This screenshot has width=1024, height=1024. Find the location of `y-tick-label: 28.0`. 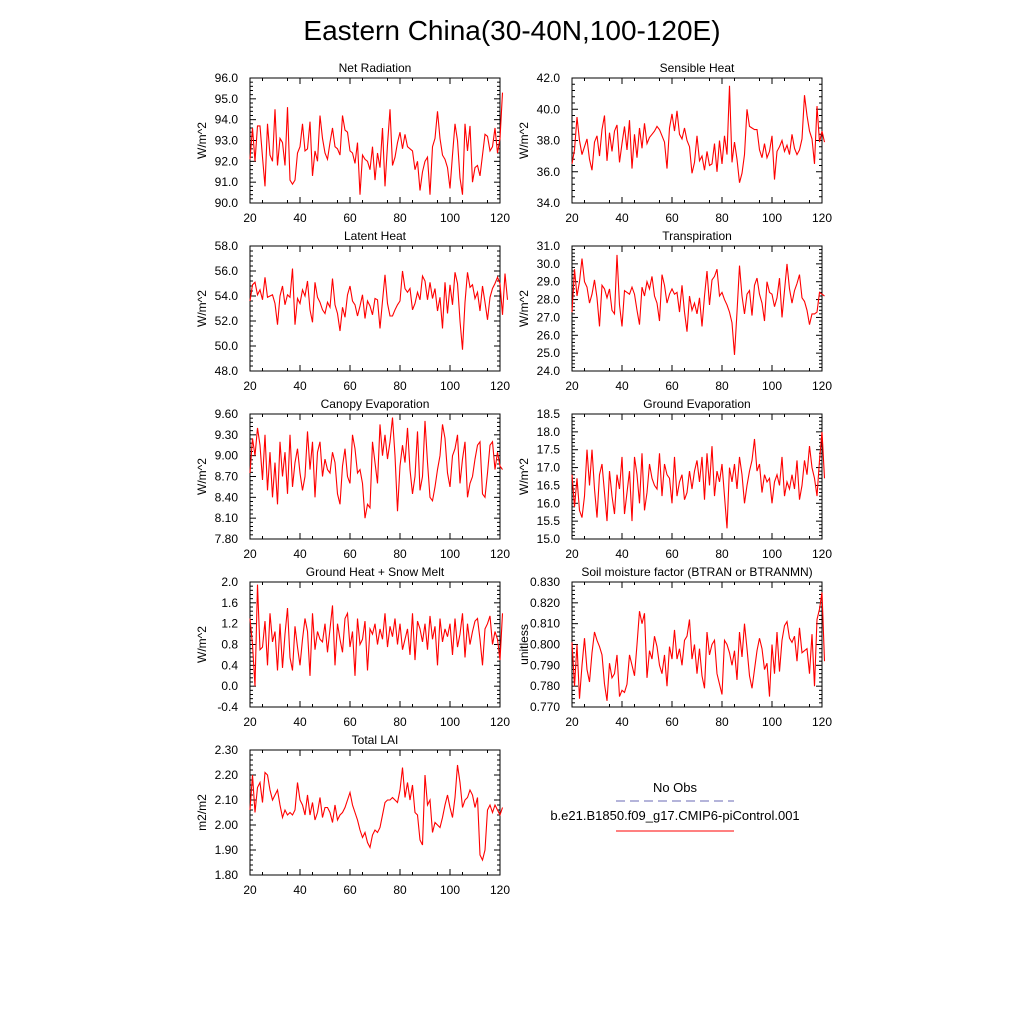

y-tick-label: 28.0 is located at coordinates (549, 300).